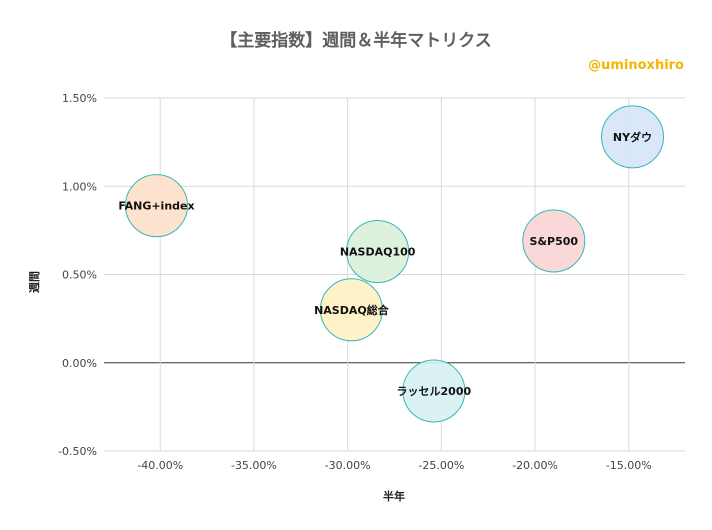  What do you see at coordinates (254, 465) in the screenshot?
I see `x-tick-label: -35.00%` at bounding box center [254, 465].